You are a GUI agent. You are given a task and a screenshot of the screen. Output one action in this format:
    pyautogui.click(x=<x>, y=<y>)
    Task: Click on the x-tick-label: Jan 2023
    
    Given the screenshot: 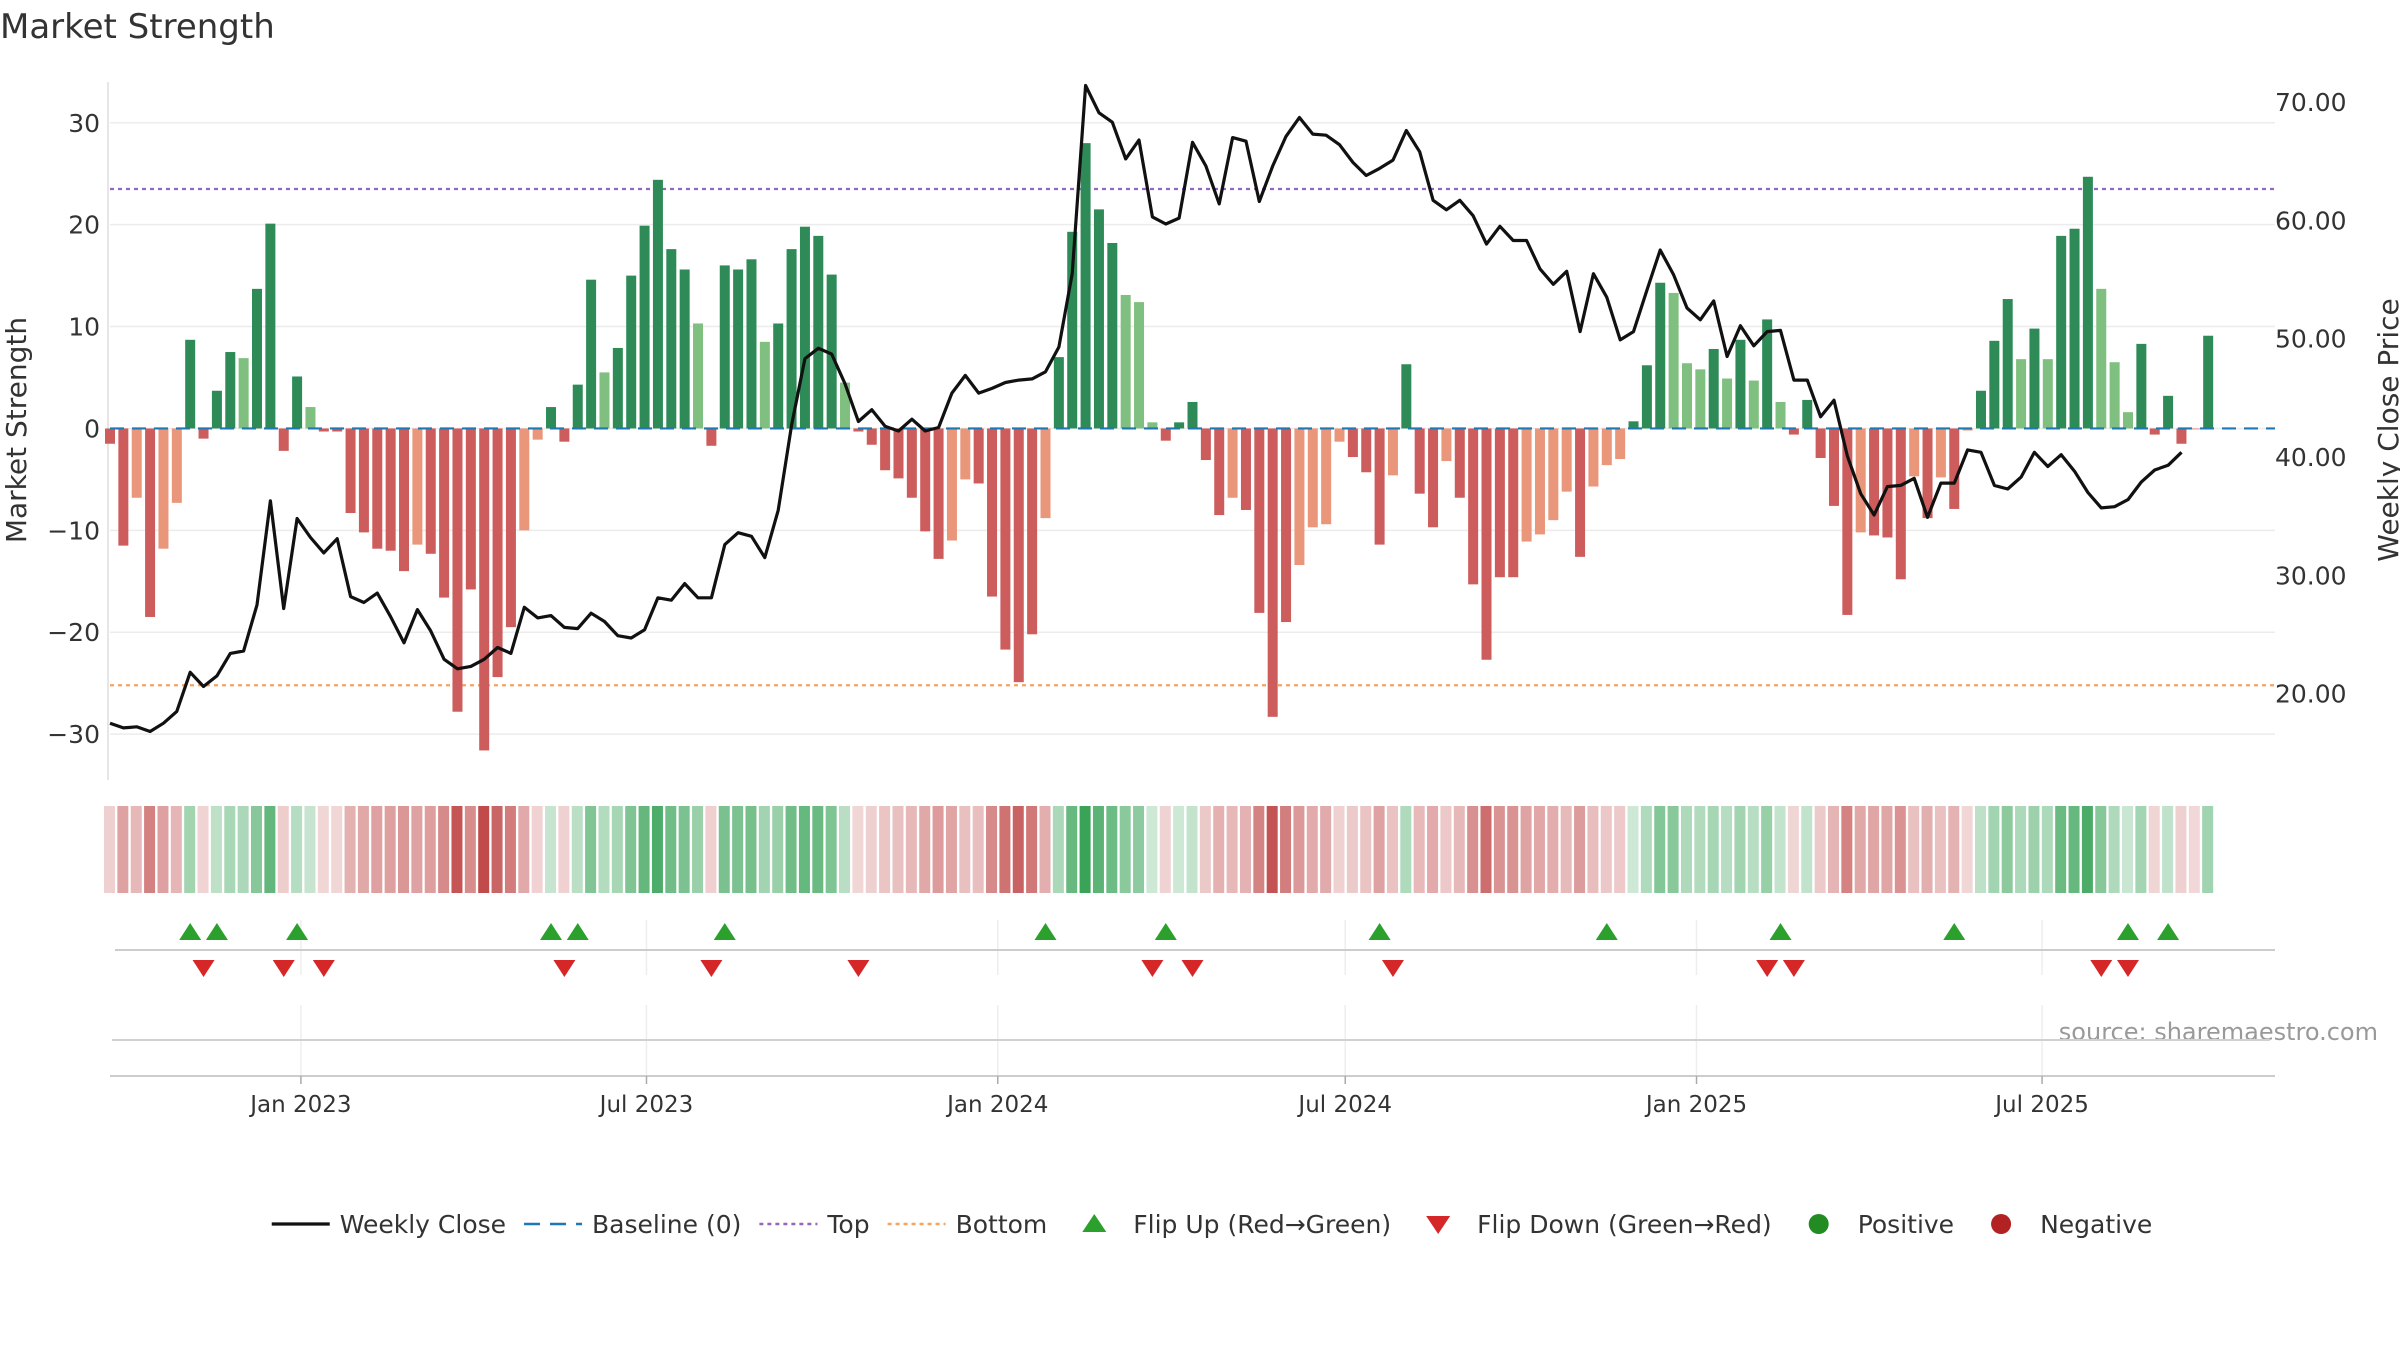 What is the action you would take?
    pyautogui.click(x=299, y=1105)
    